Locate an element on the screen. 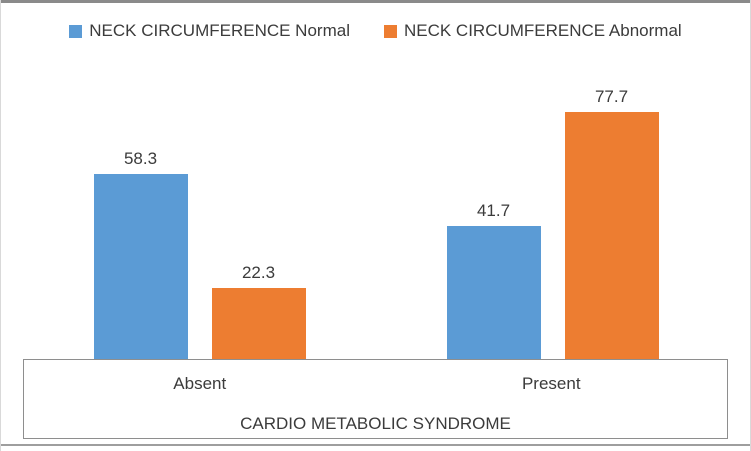 This screenshot has width=751, height=451. bar-normal-absent is located at coordinates (140, 266).